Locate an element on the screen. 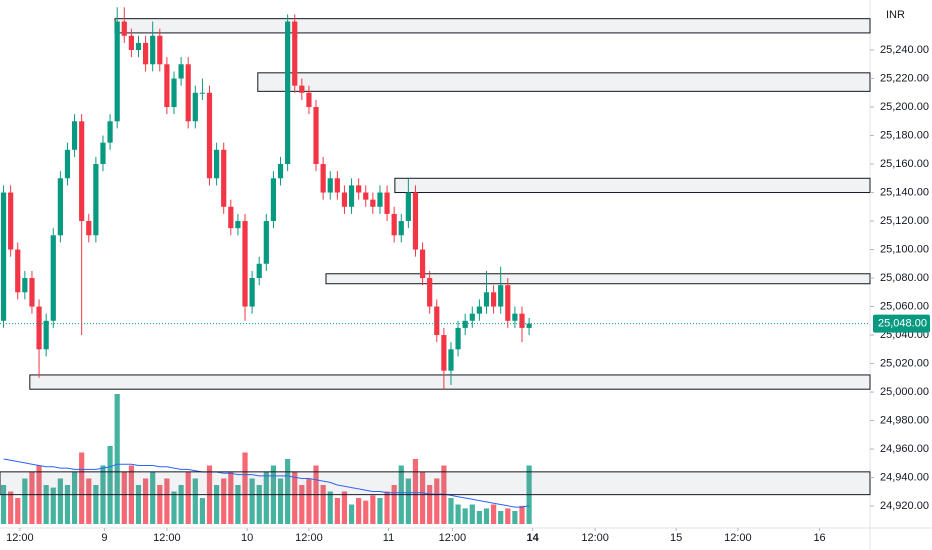  y-tick-label: 25,100.00 is located at coordinates (904, 249).